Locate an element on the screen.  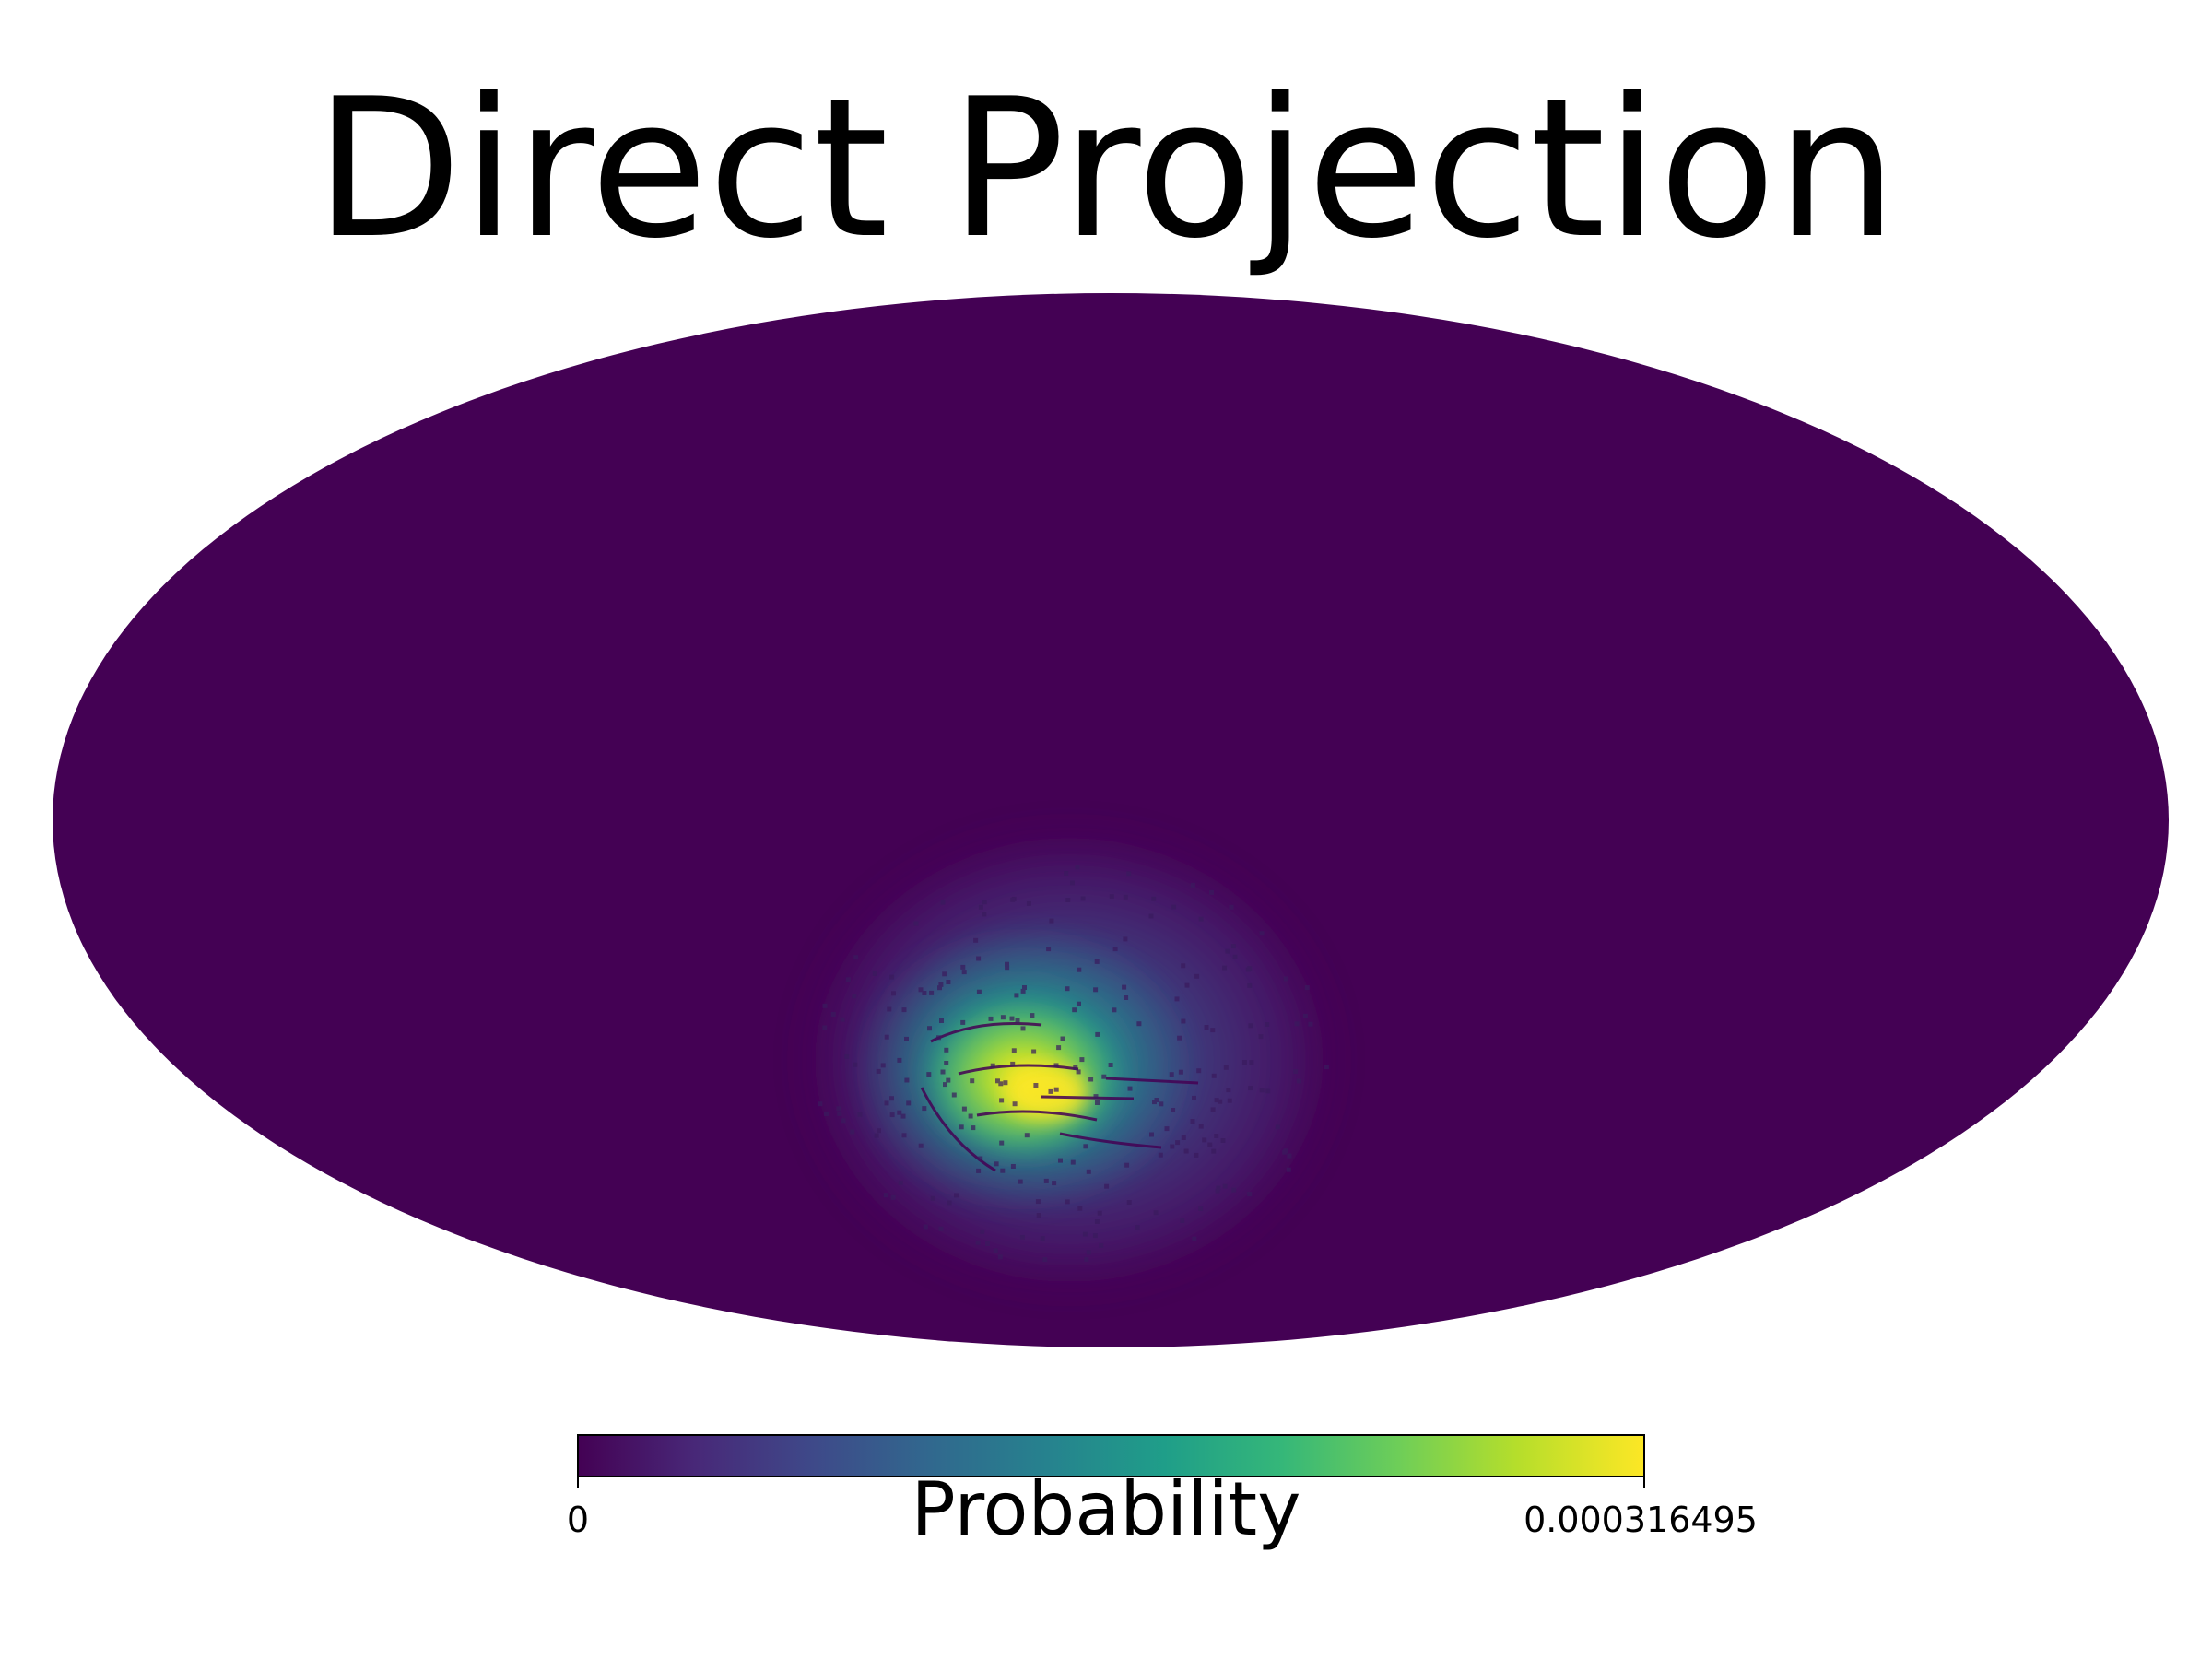
colorbar-min-label: 0 is located at coordinates (578, 1520).